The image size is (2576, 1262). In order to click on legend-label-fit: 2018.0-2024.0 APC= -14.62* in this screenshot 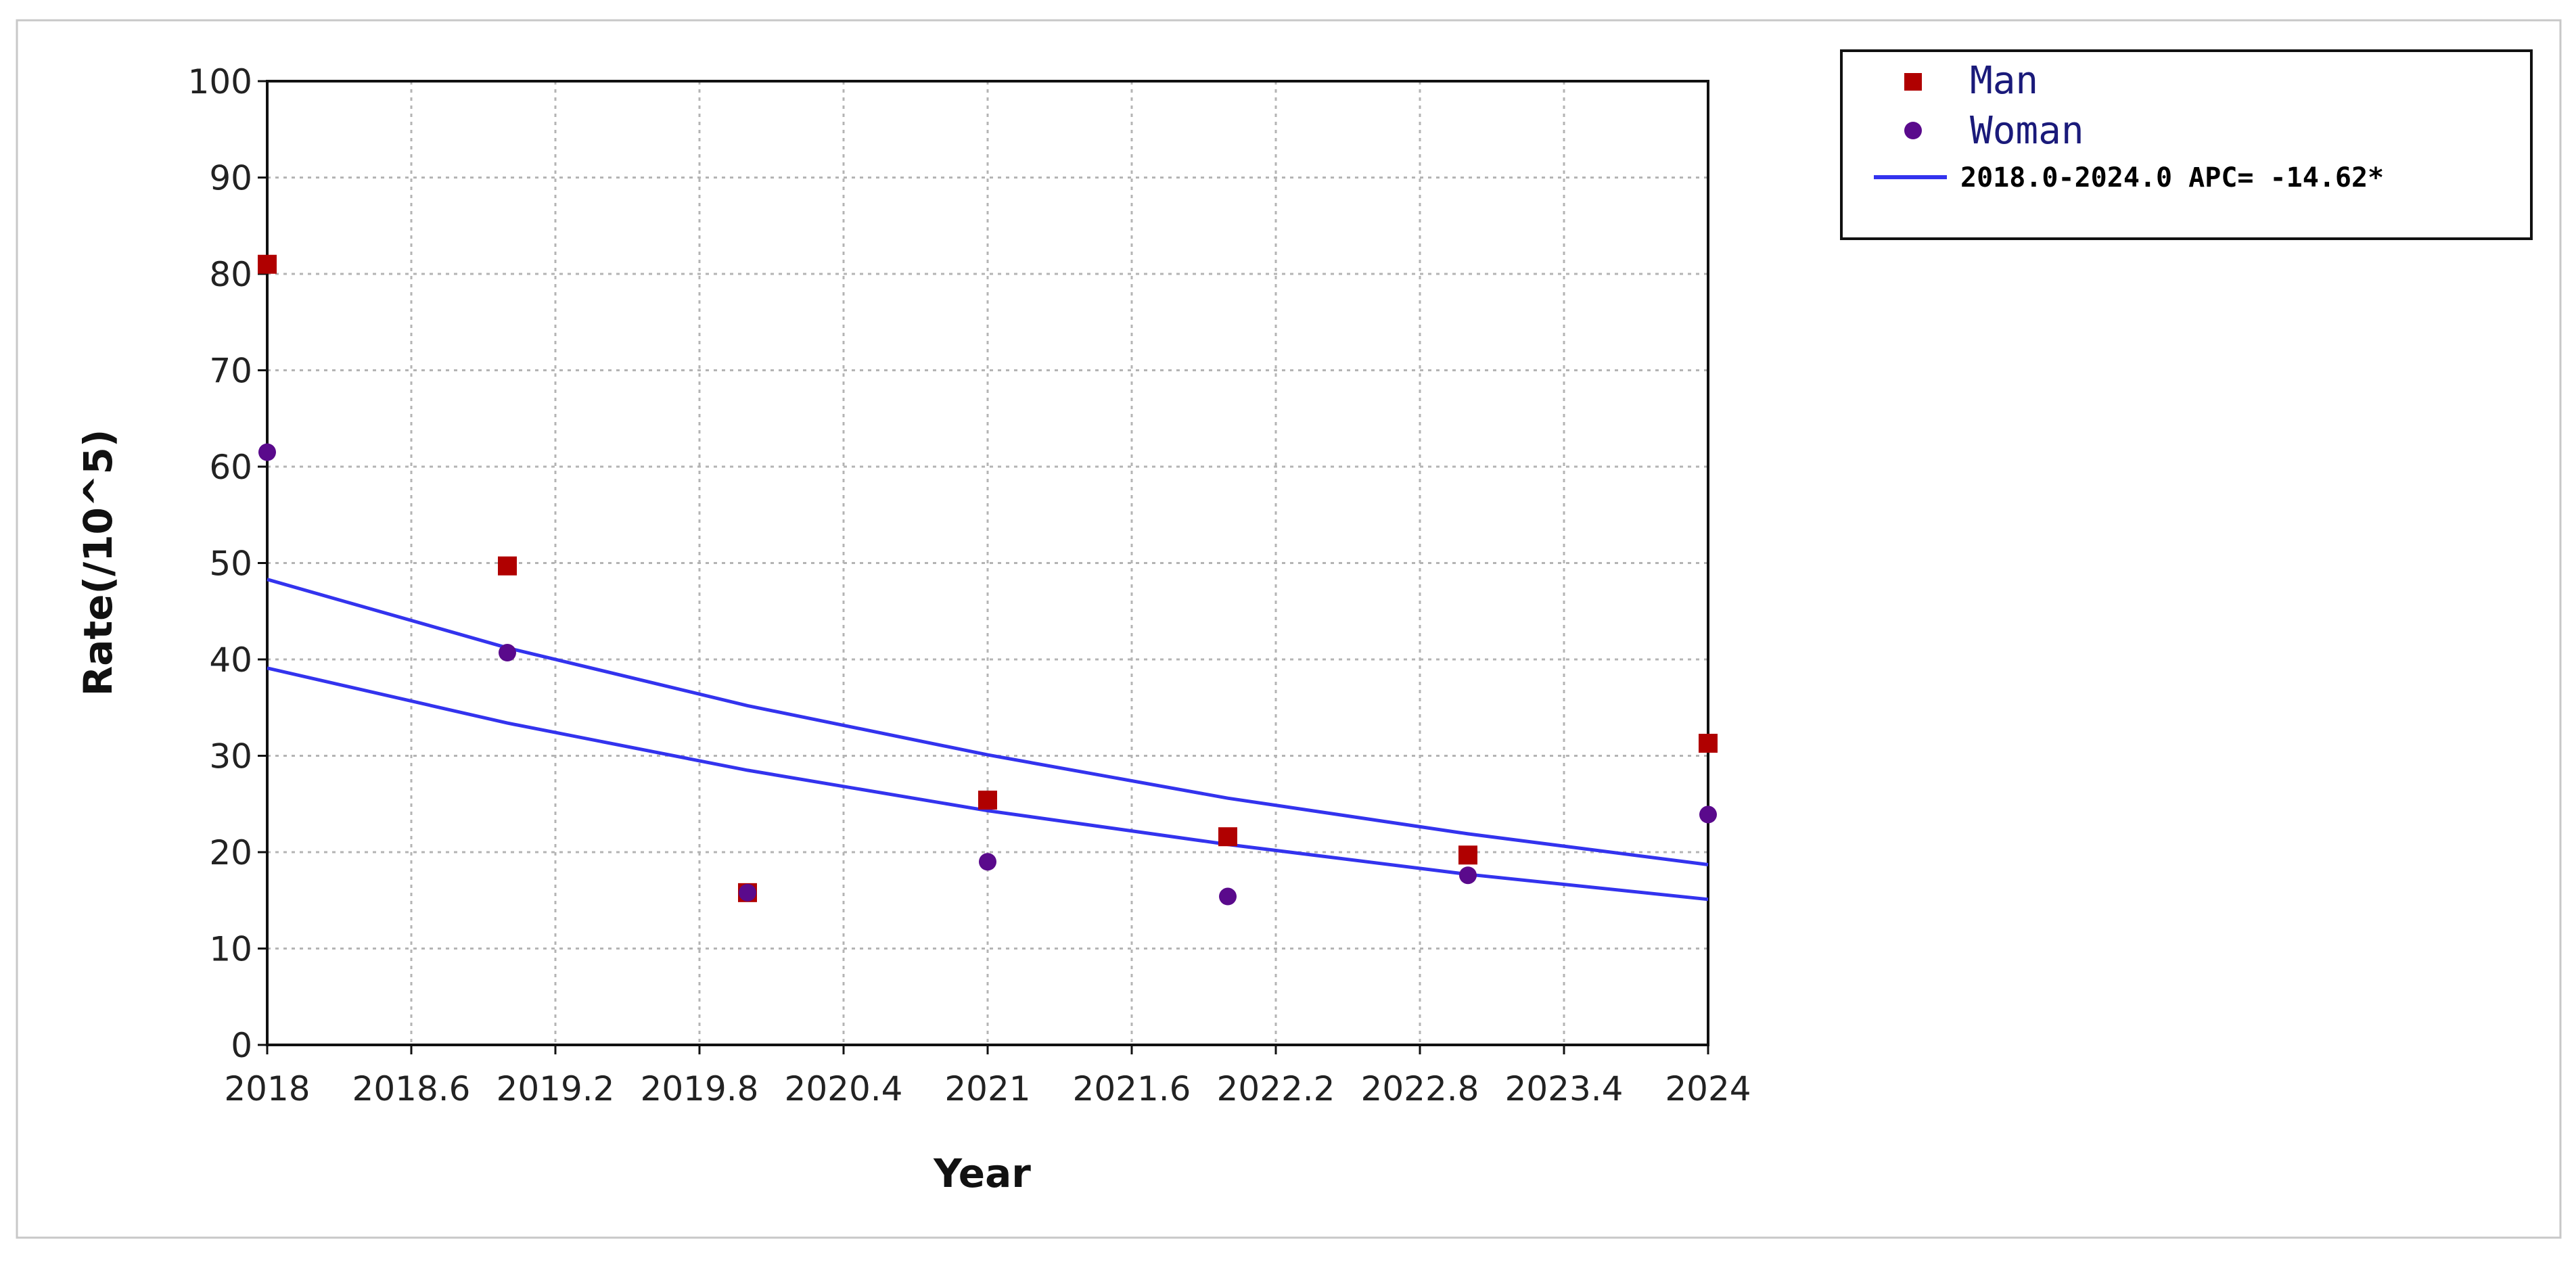, I will do `click(2172, 177)`.